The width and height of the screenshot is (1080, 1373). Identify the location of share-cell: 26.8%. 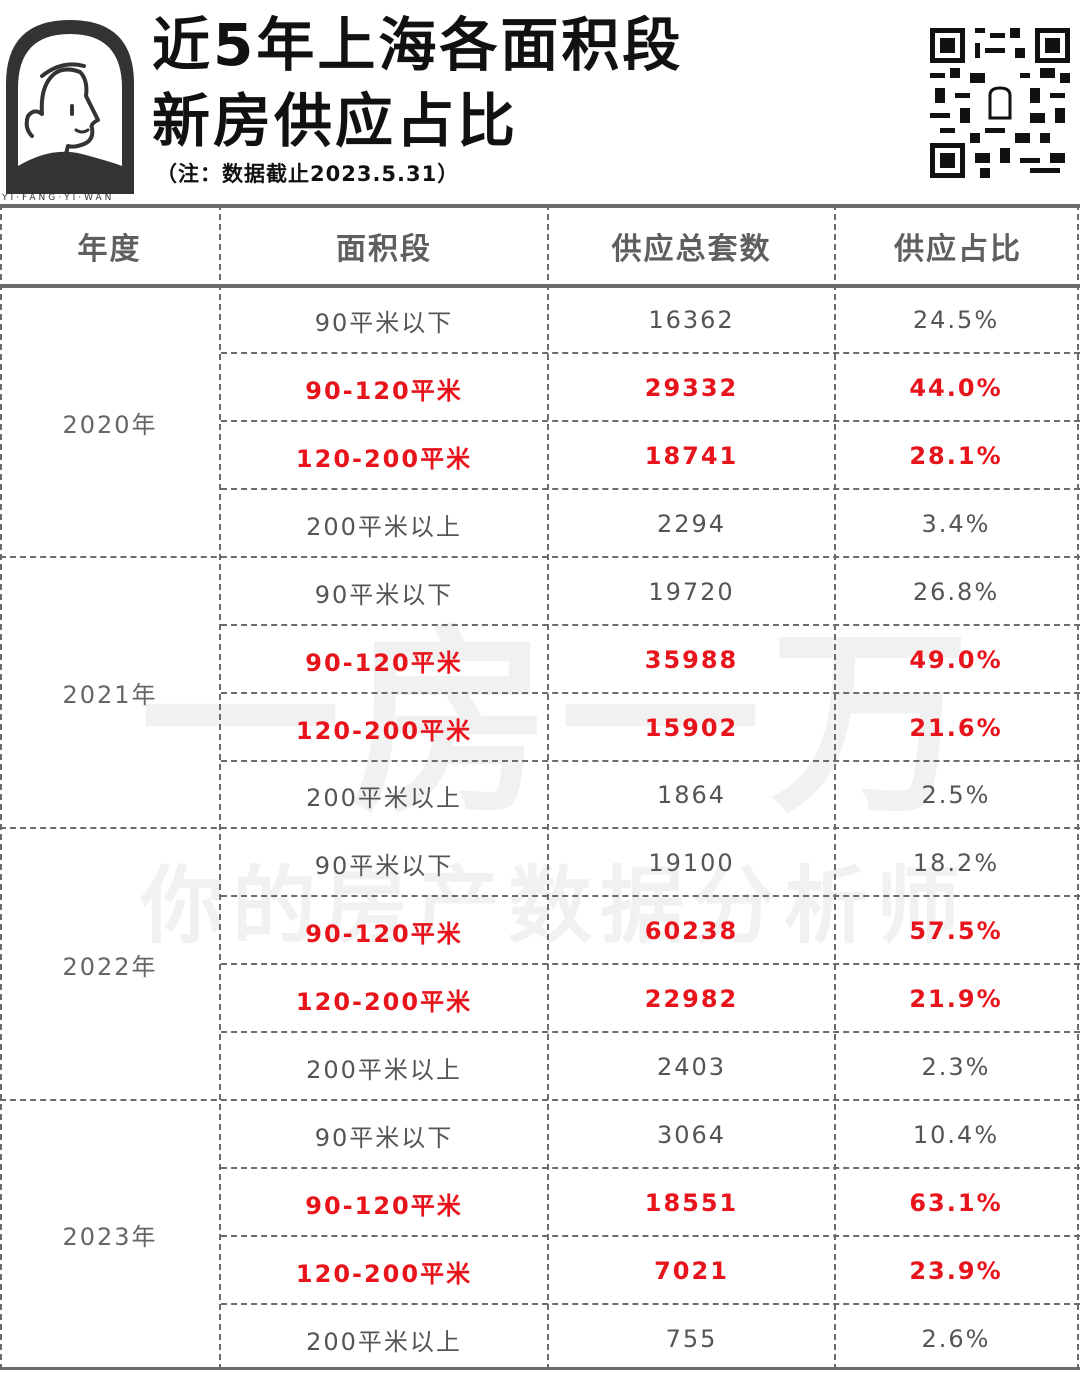
(956, 592).